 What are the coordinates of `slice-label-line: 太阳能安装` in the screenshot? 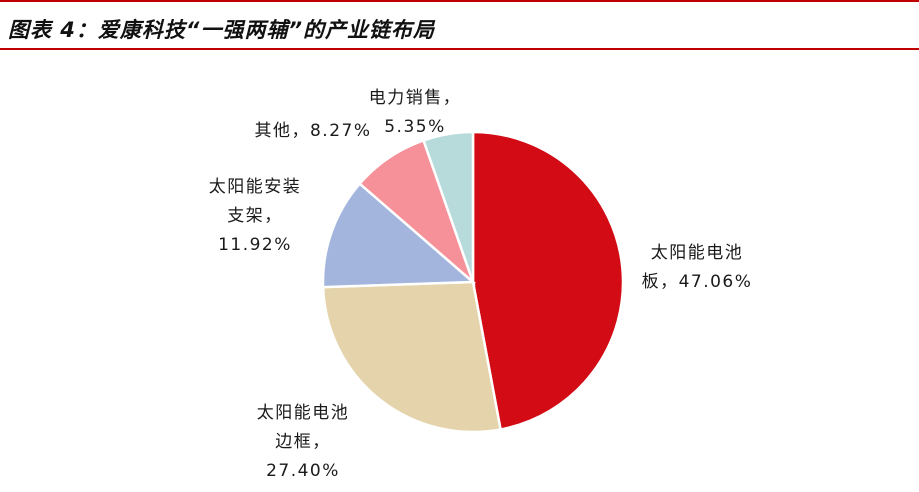 It's located at (255, 187).